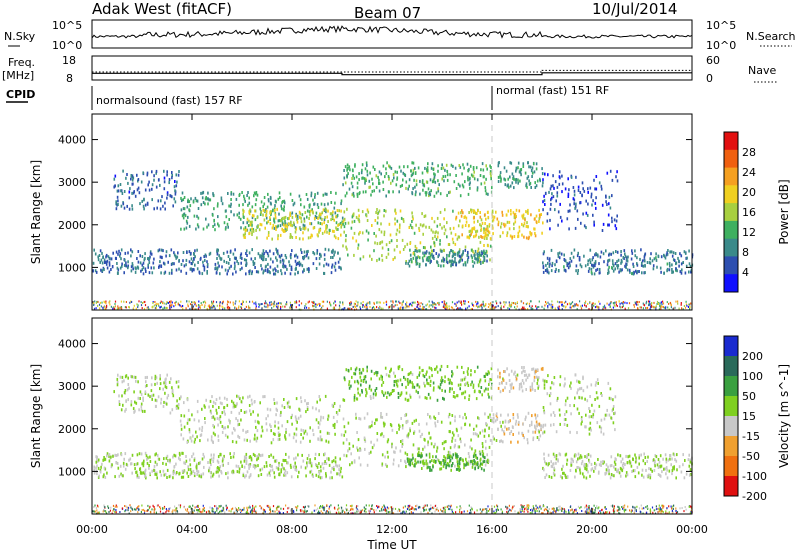 The width and height of the screenshot is (800, 554). I want to click on scatter-band, so click(518, 428).